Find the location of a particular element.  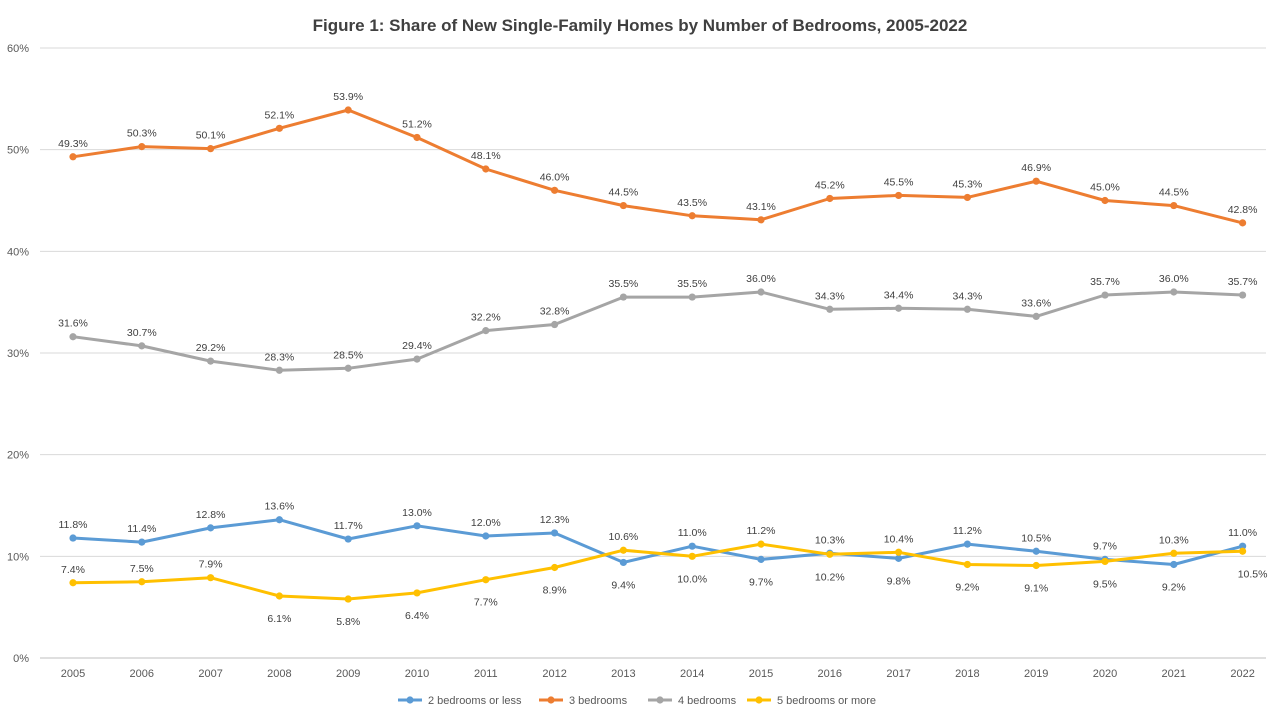

y-tick-label: 40% is located at coordinates (18, 252).